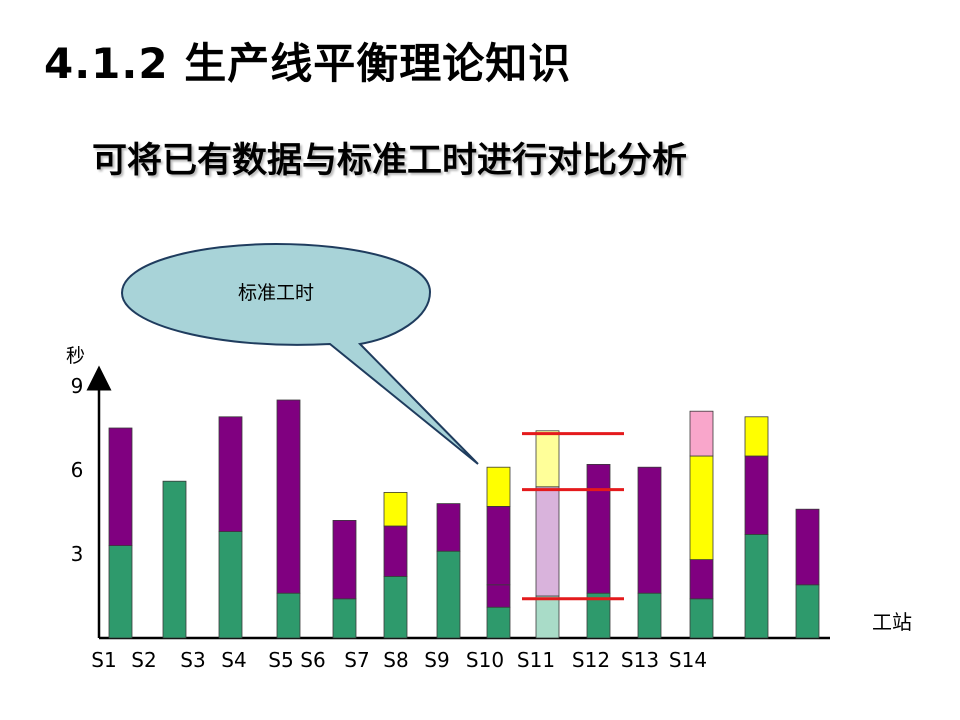 The width and height of the screenshot is (960, 720). What do you see at coordinates (485, 660) in the screenshot?
I see `x-tick-label-s10: S10` at bounding box center [485, 660].